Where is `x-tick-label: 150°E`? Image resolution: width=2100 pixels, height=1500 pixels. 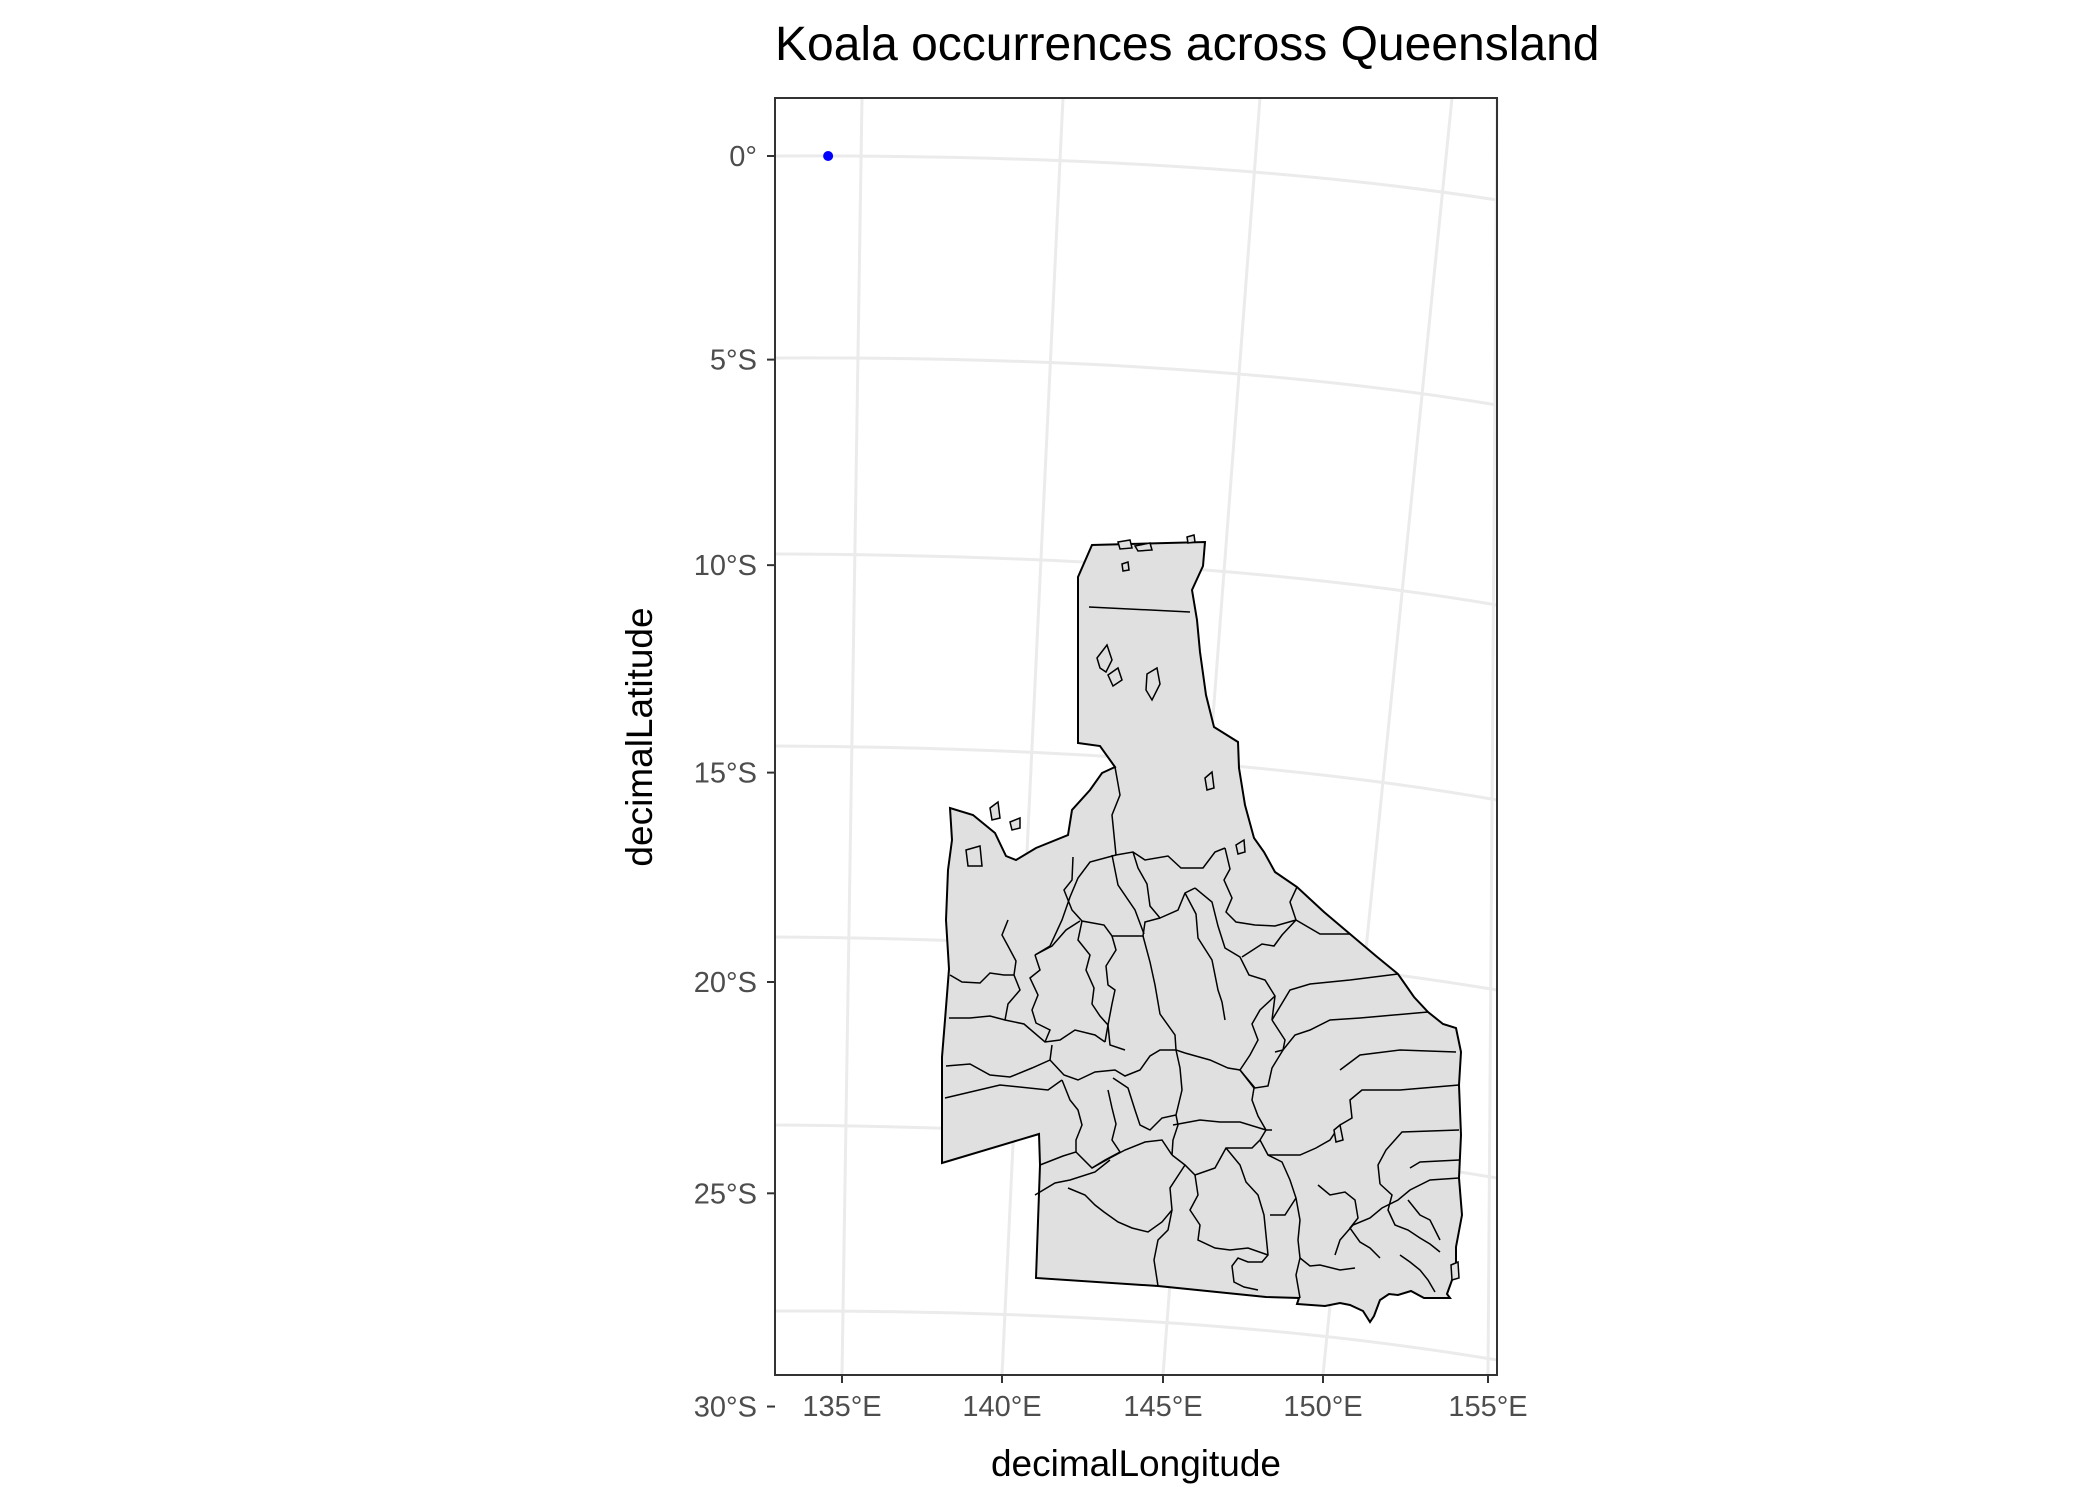 x-tick-label: 150°E is located at coordinates (1322, 1407).